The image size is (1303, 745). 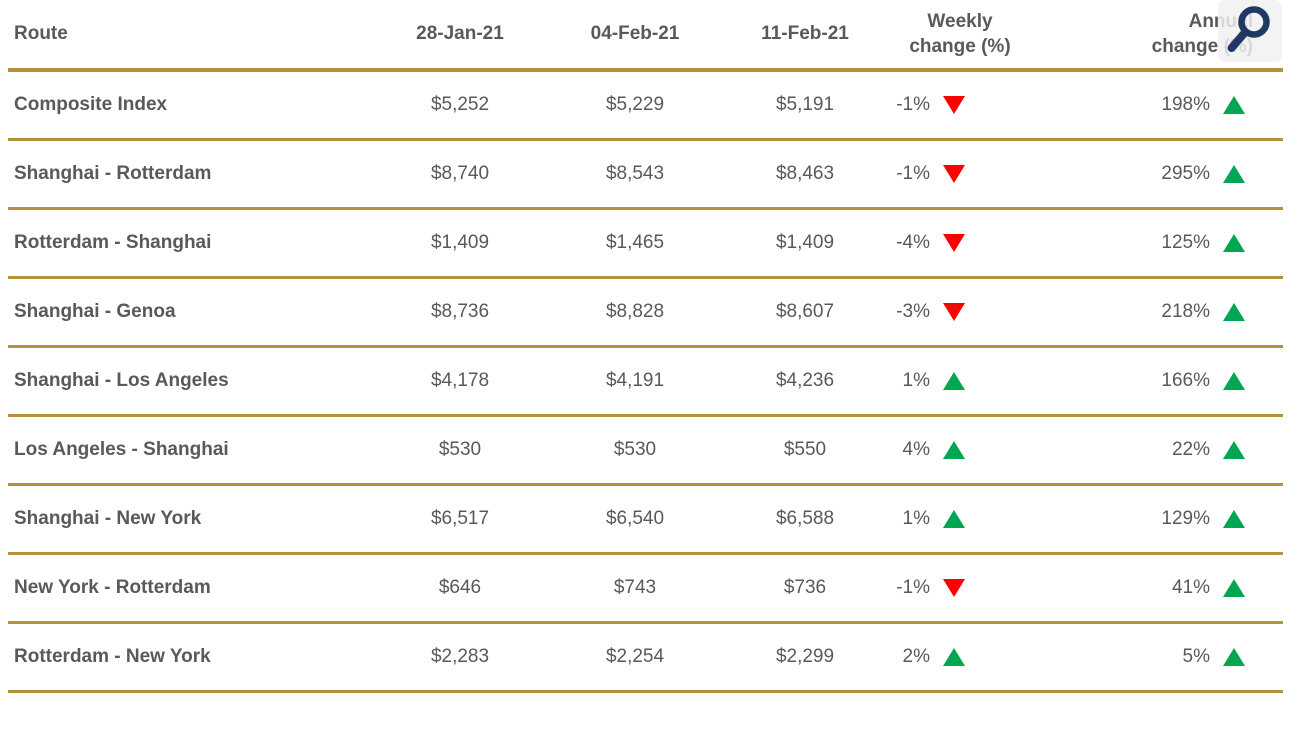 I want to click on weekly-change-cell: 2%, so click(x=960, y=656).